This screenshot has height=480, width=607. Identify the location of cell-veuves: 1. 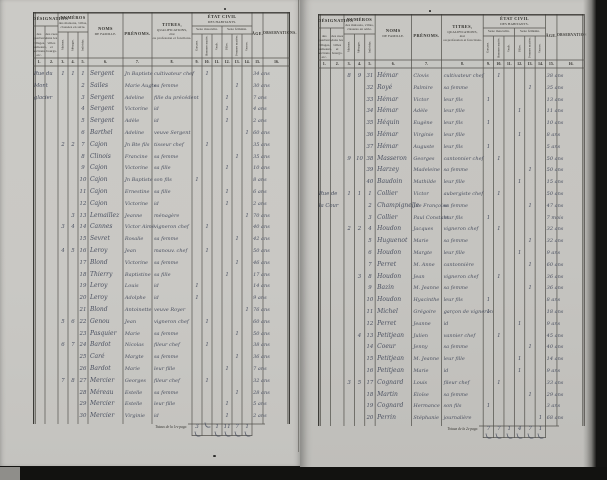
(247, 215).